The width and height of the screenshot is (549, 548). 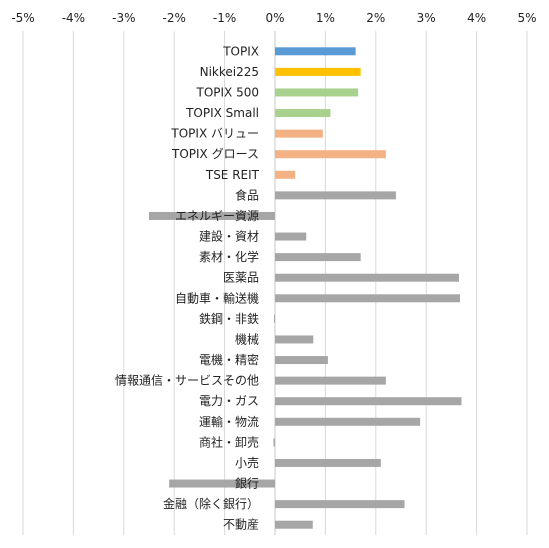 What do you see at coordinates (375, 18) in the screenshot?
I see `x-tick-label: 2%` at bounding box center [375, 18].